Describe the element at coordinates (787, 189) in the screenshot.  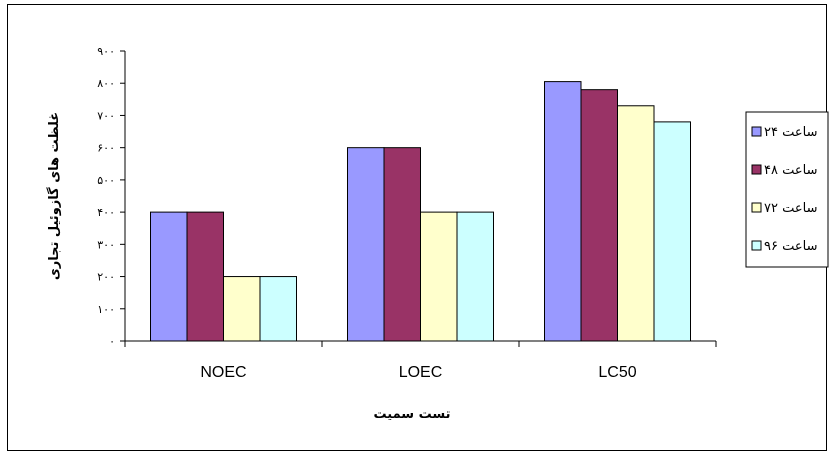
I see `legend: ساعت ۲۴ ساعت ۴۸ ساعت ۷۲ ساعت ۹۶` at that location.